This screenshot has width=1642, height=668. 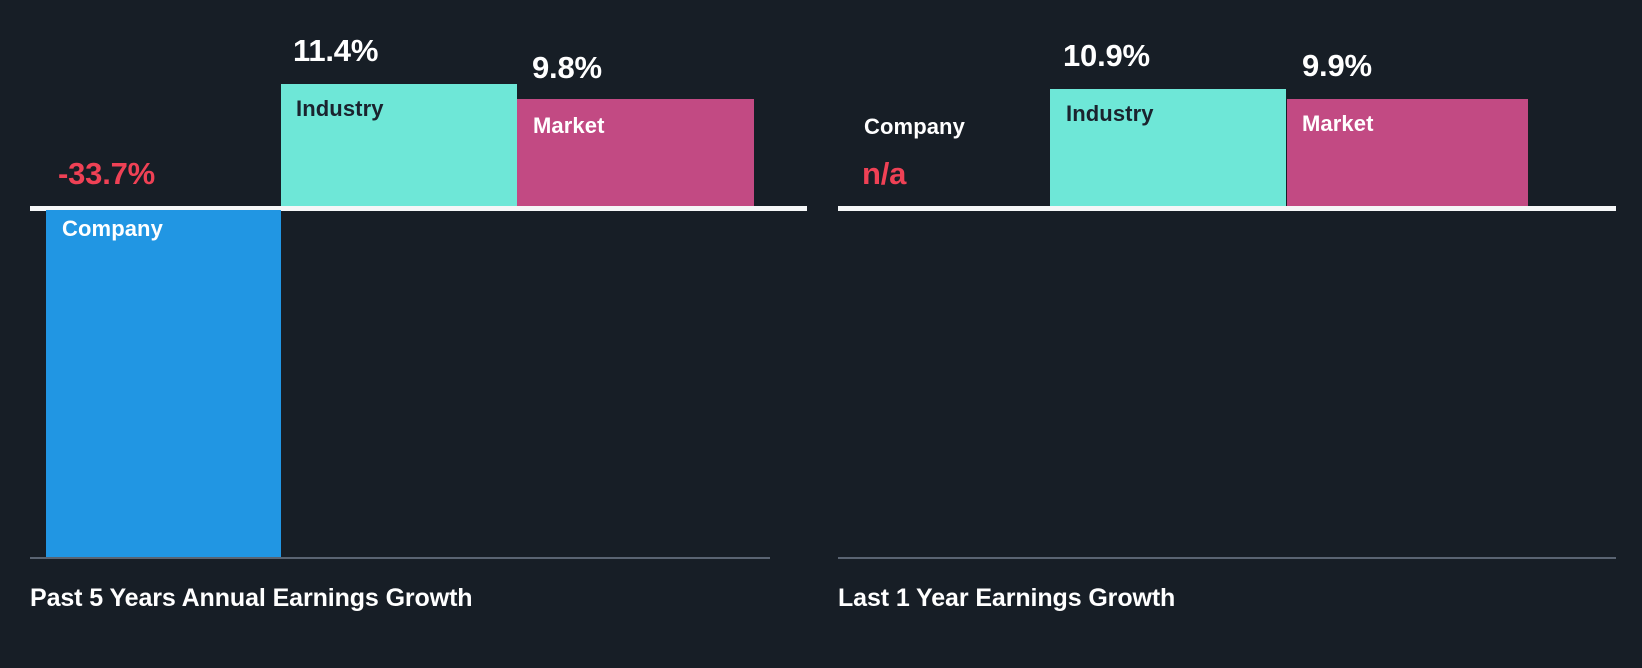 I want to click on value-label-company-last1: n/a, so click(x=884, y=173).